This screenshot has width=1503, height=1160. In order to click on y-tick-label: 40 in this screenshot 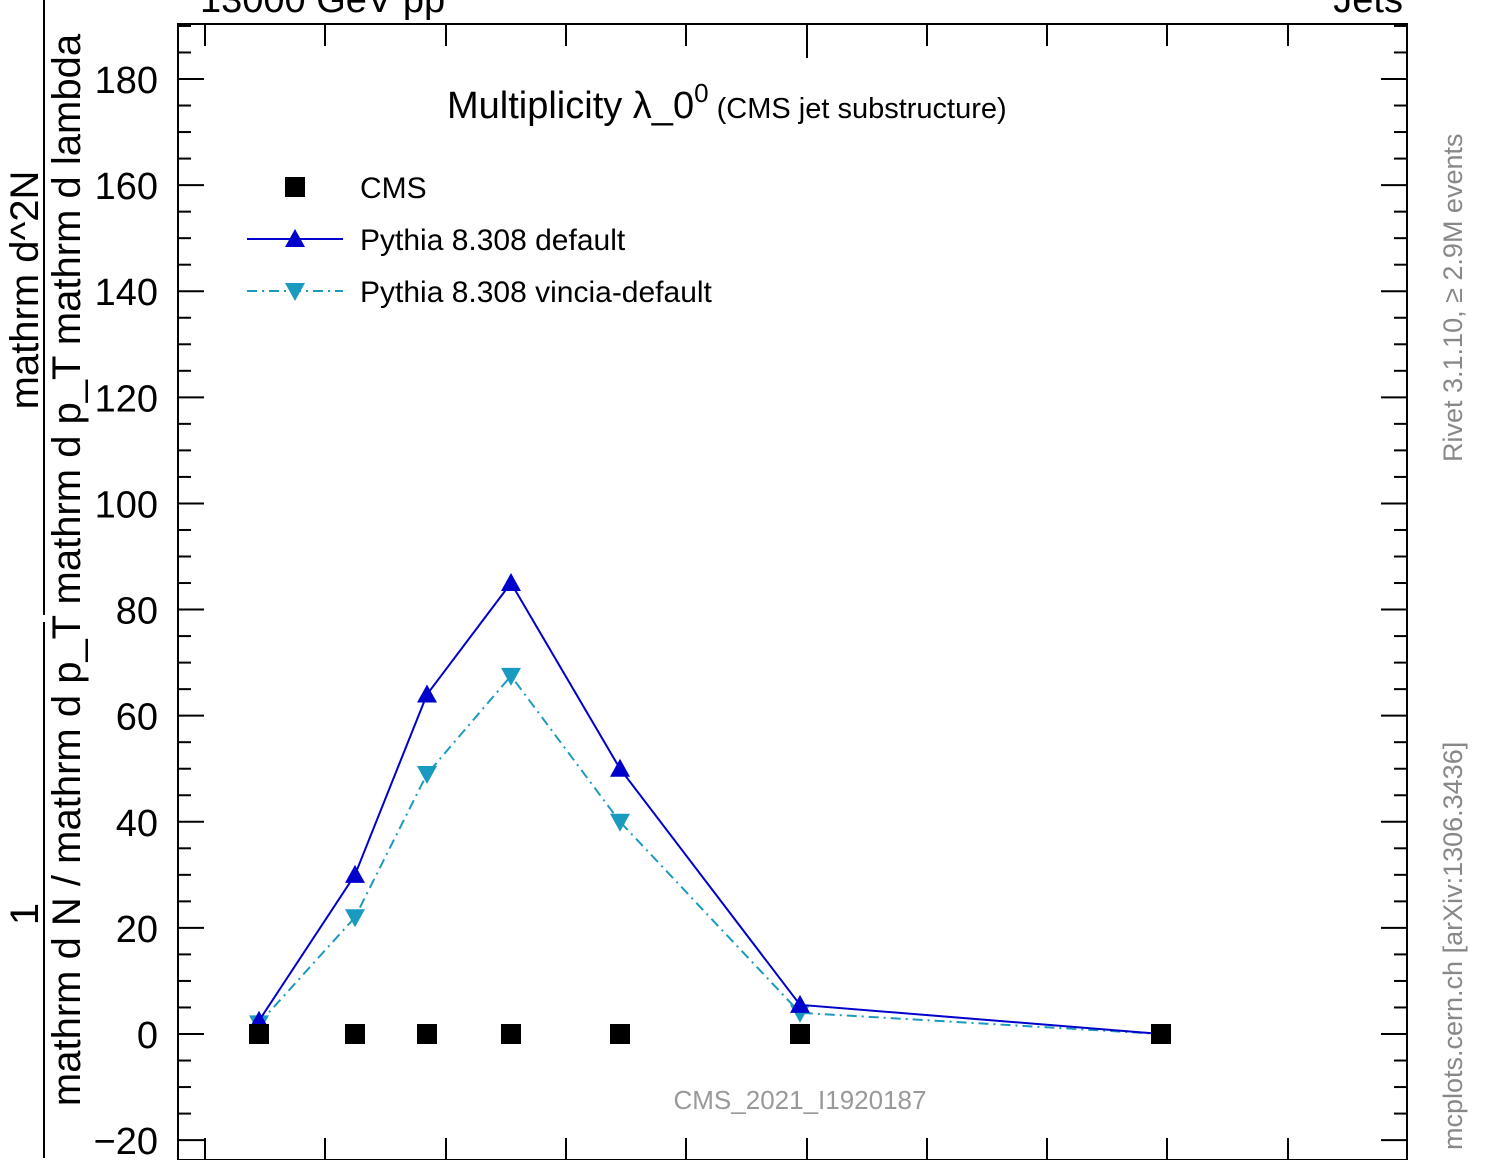, I will do `click(137, 824)`.